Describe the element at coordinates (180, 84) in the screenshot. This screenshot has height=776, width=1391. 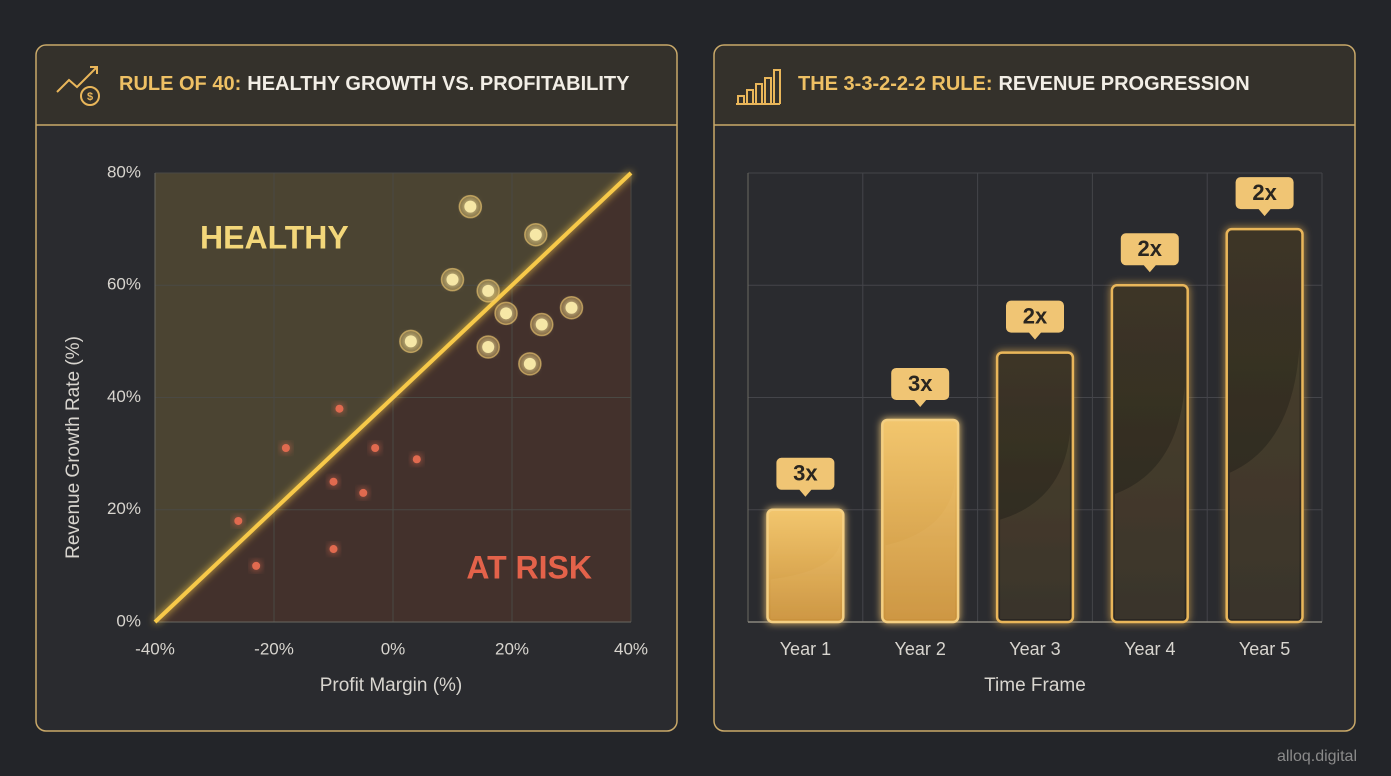
I see `title-prefix: RULE OF 40:` at that location.